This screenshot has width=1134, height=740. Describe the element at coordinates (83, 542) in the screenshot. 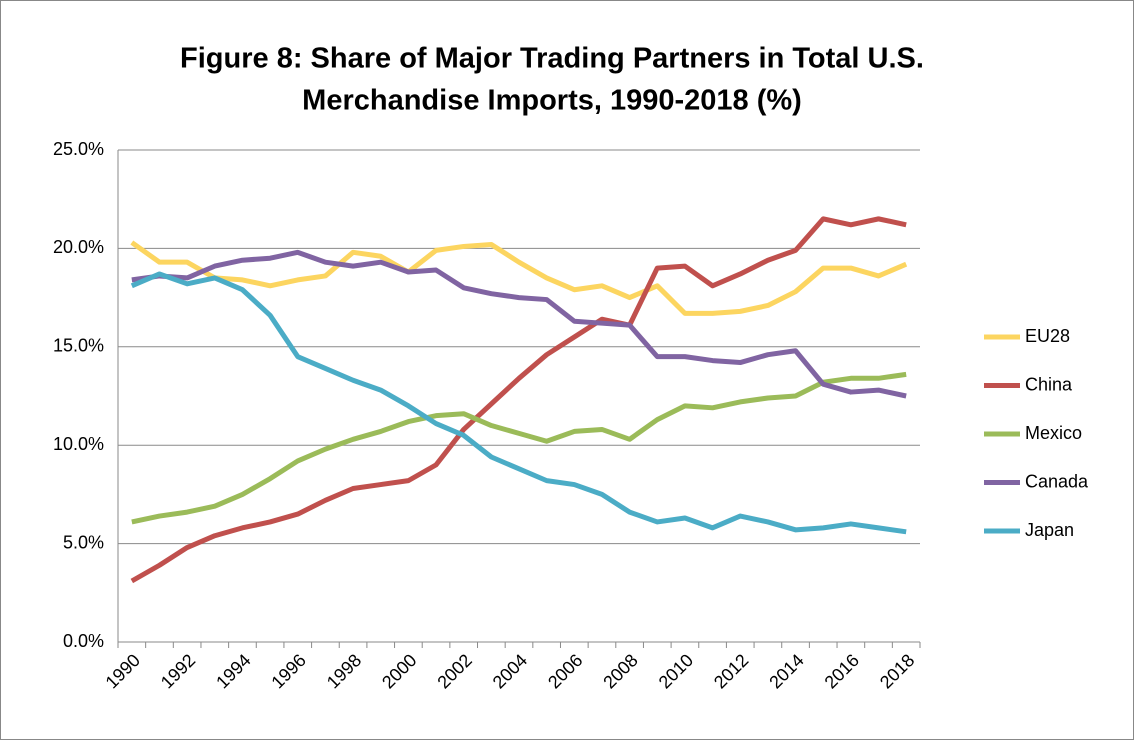

I see `y-tick-label: 5.0%` at that location.